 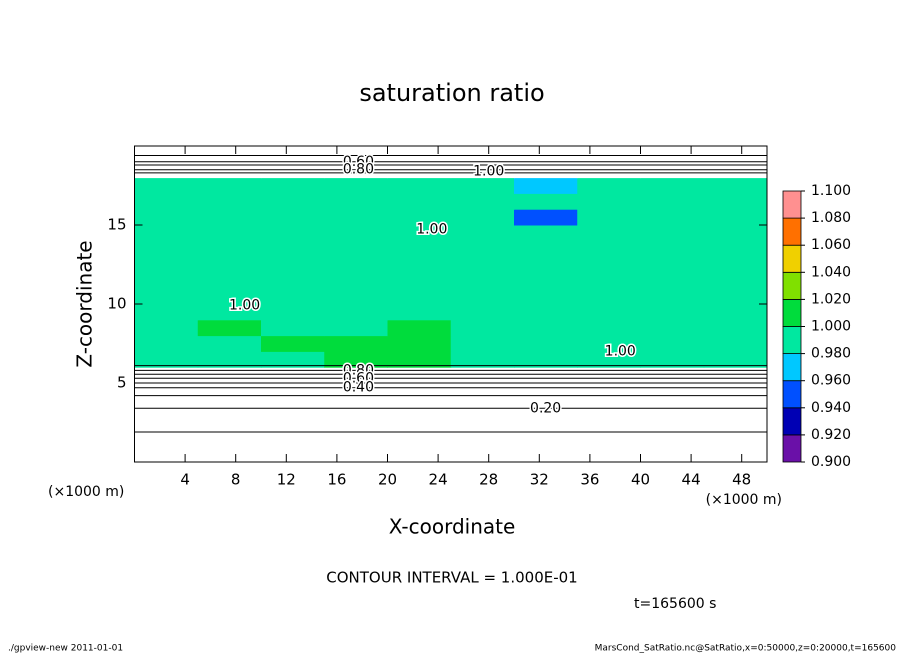 What do you see at coordinates (336, 480) in the screenshot?
I see `x-tick-label: 16` at bounding box center [336, 480].